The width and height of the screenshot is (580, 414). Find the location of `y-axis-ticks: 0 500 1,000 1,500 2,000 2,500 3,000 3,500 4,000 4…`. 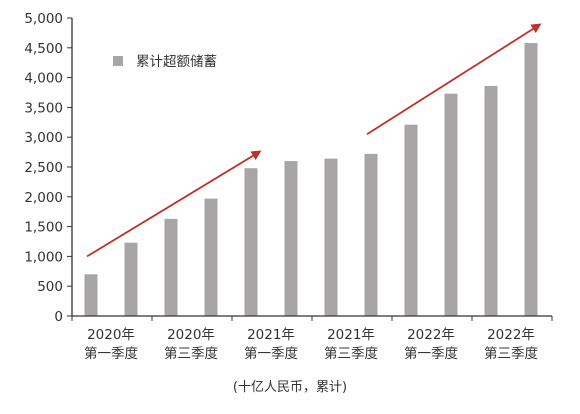

y-axis-ticks: 0 500 1,000 1,500 2,000 2,500 3,000 3,500 4,000 4… is located at coordinates (48, 168).